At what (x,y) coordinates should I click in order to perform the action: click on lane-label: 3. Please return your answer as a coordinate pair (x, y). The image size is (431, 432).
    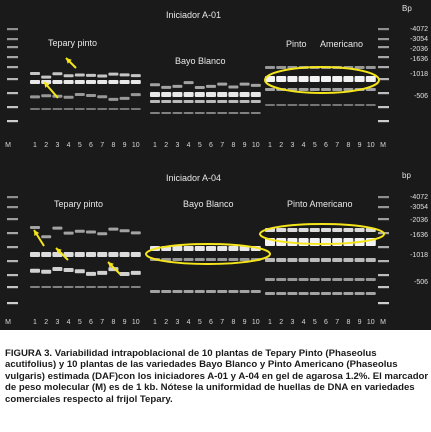
    Looking at the image, I should click on (57, 322).